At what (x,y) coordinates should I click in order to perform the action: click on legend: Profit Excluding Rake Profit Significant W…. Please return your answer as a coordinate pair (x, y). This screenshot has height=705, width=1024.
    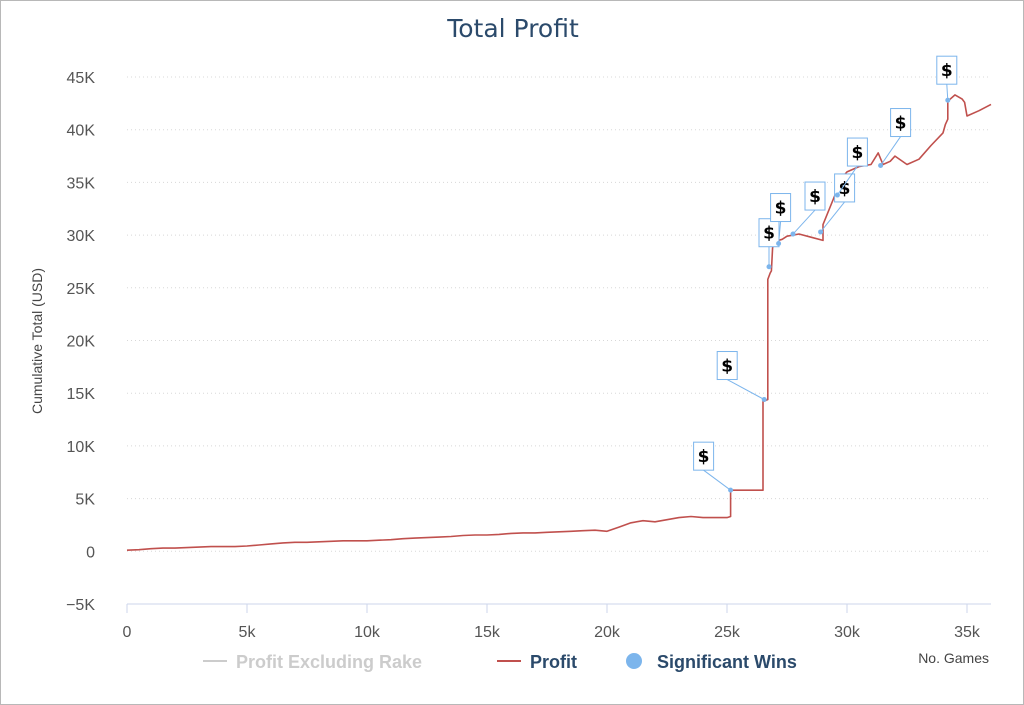
    Looking at the image, I should click on (500, 662).